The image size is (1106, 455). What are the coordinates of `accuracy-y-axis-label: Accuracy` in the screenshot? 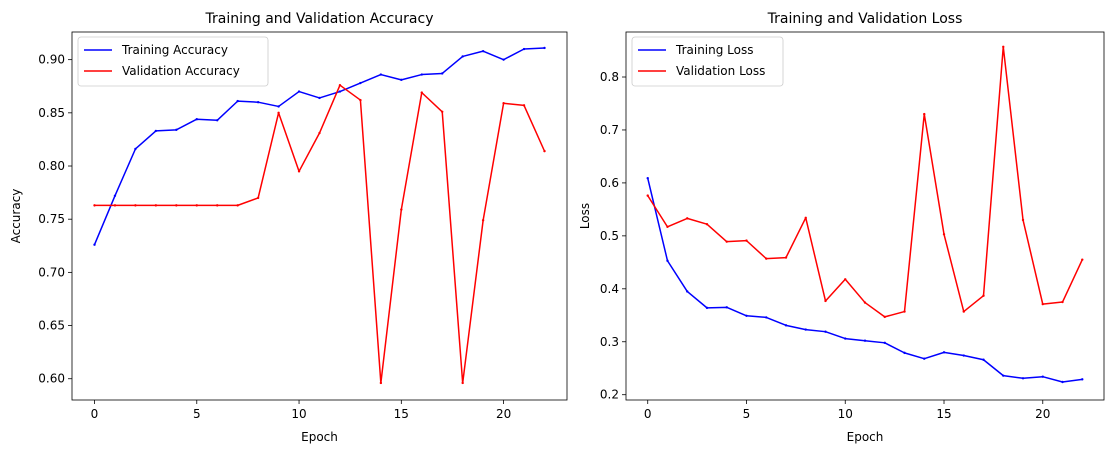 It's located at (16, 216).